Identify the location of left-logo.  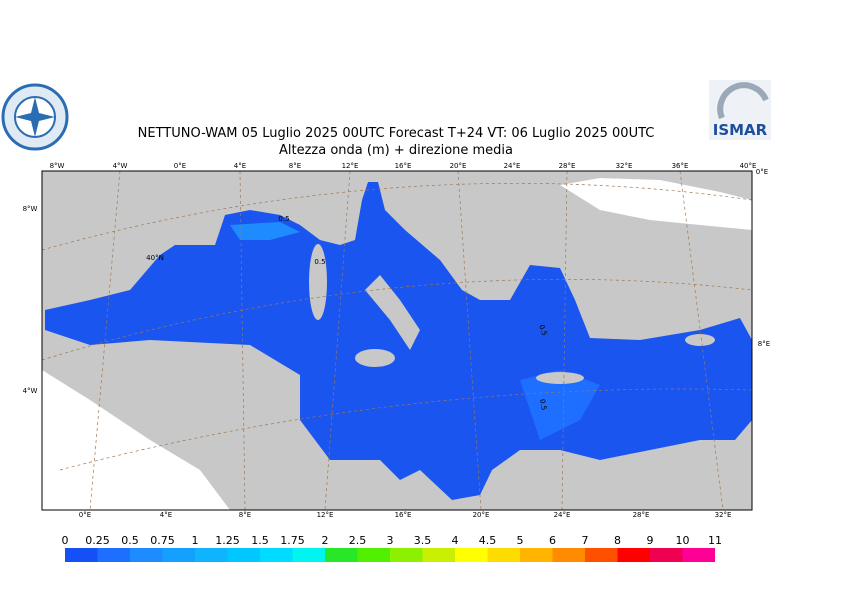
(35, 117).